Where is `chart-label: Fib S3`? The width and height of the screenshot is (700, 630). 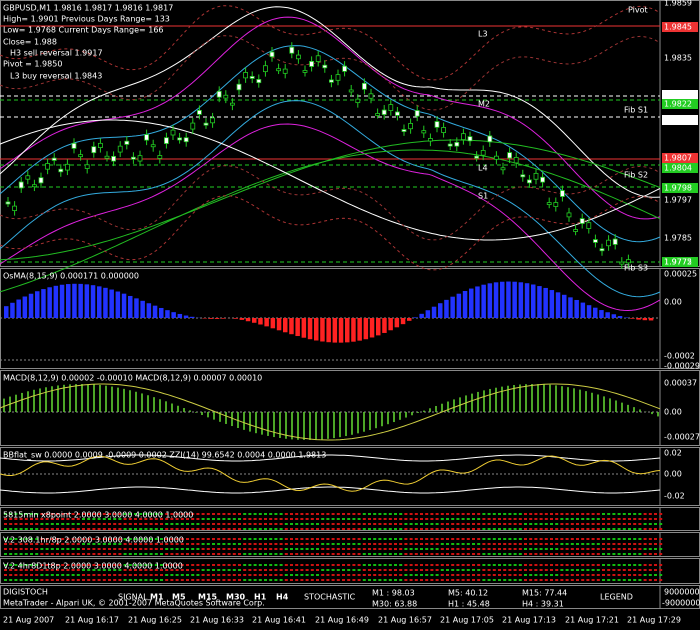 chart-label: Fib S3 is located at coordinates (636, 268).